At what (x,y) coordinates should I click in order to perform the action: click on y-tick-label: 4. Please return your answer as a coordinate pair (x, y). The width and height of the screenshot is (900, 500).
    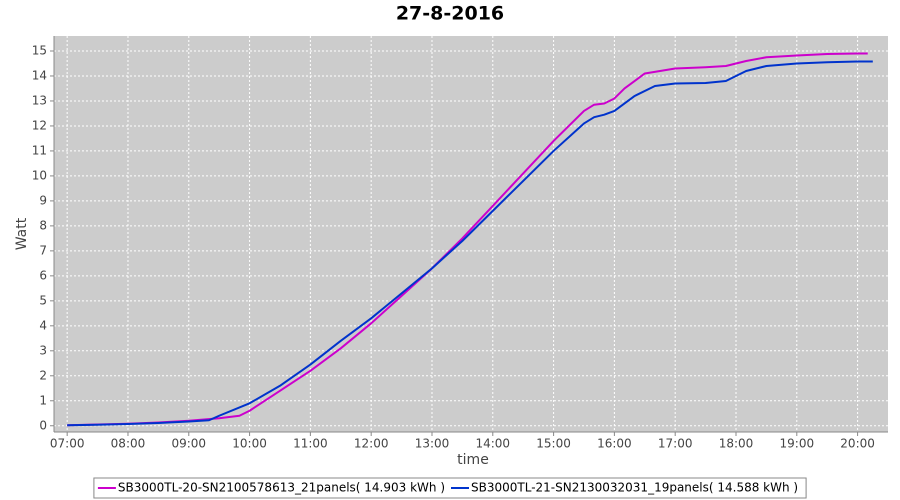
    Looking at the image, I should click on (43, 325).